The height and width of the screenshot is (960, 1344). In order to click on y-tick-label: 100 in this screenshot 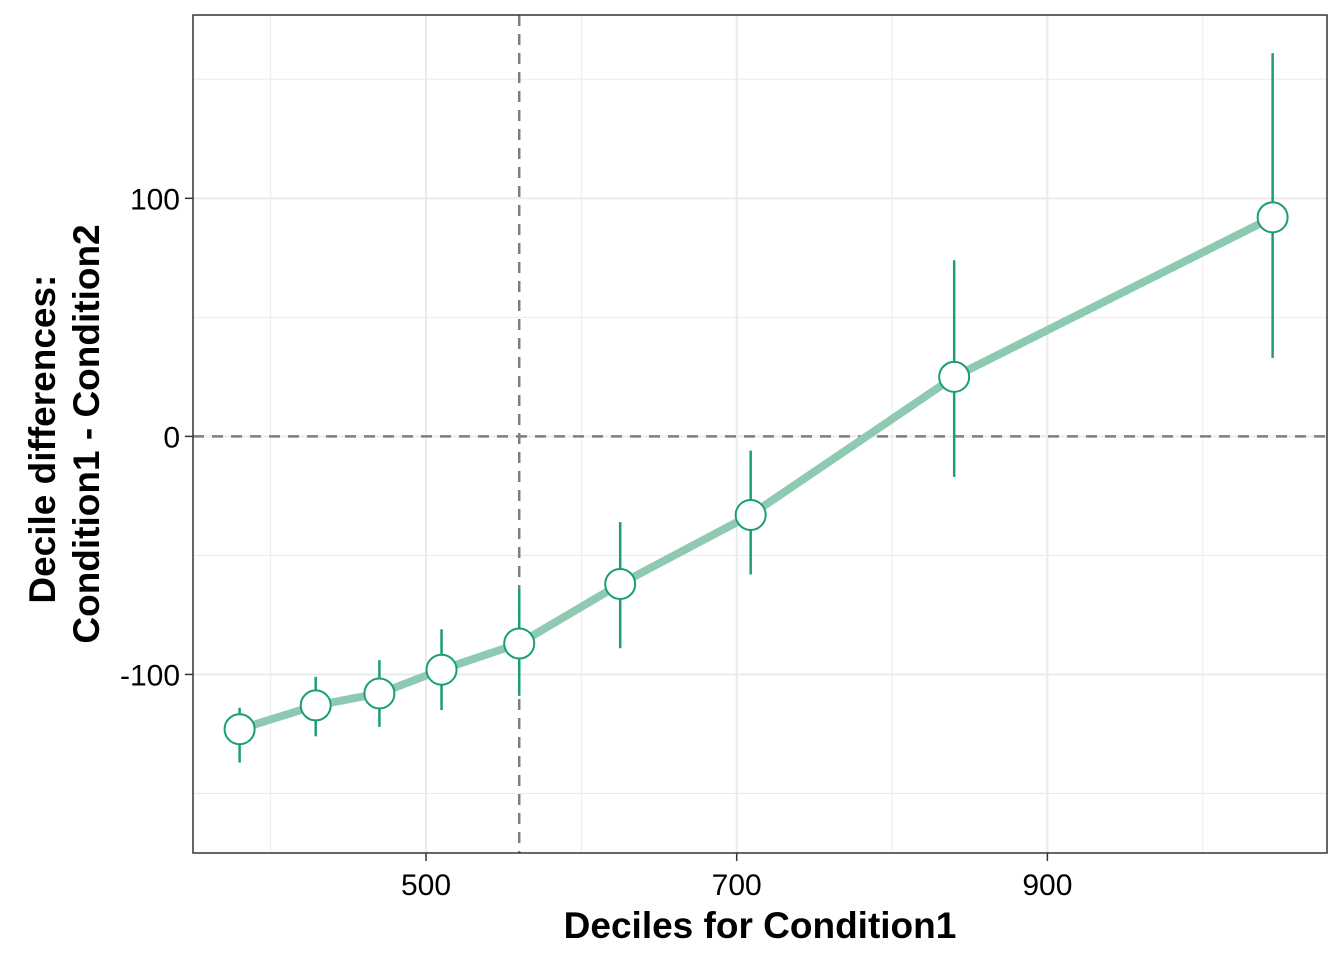, I will do `click(155, 199)`.